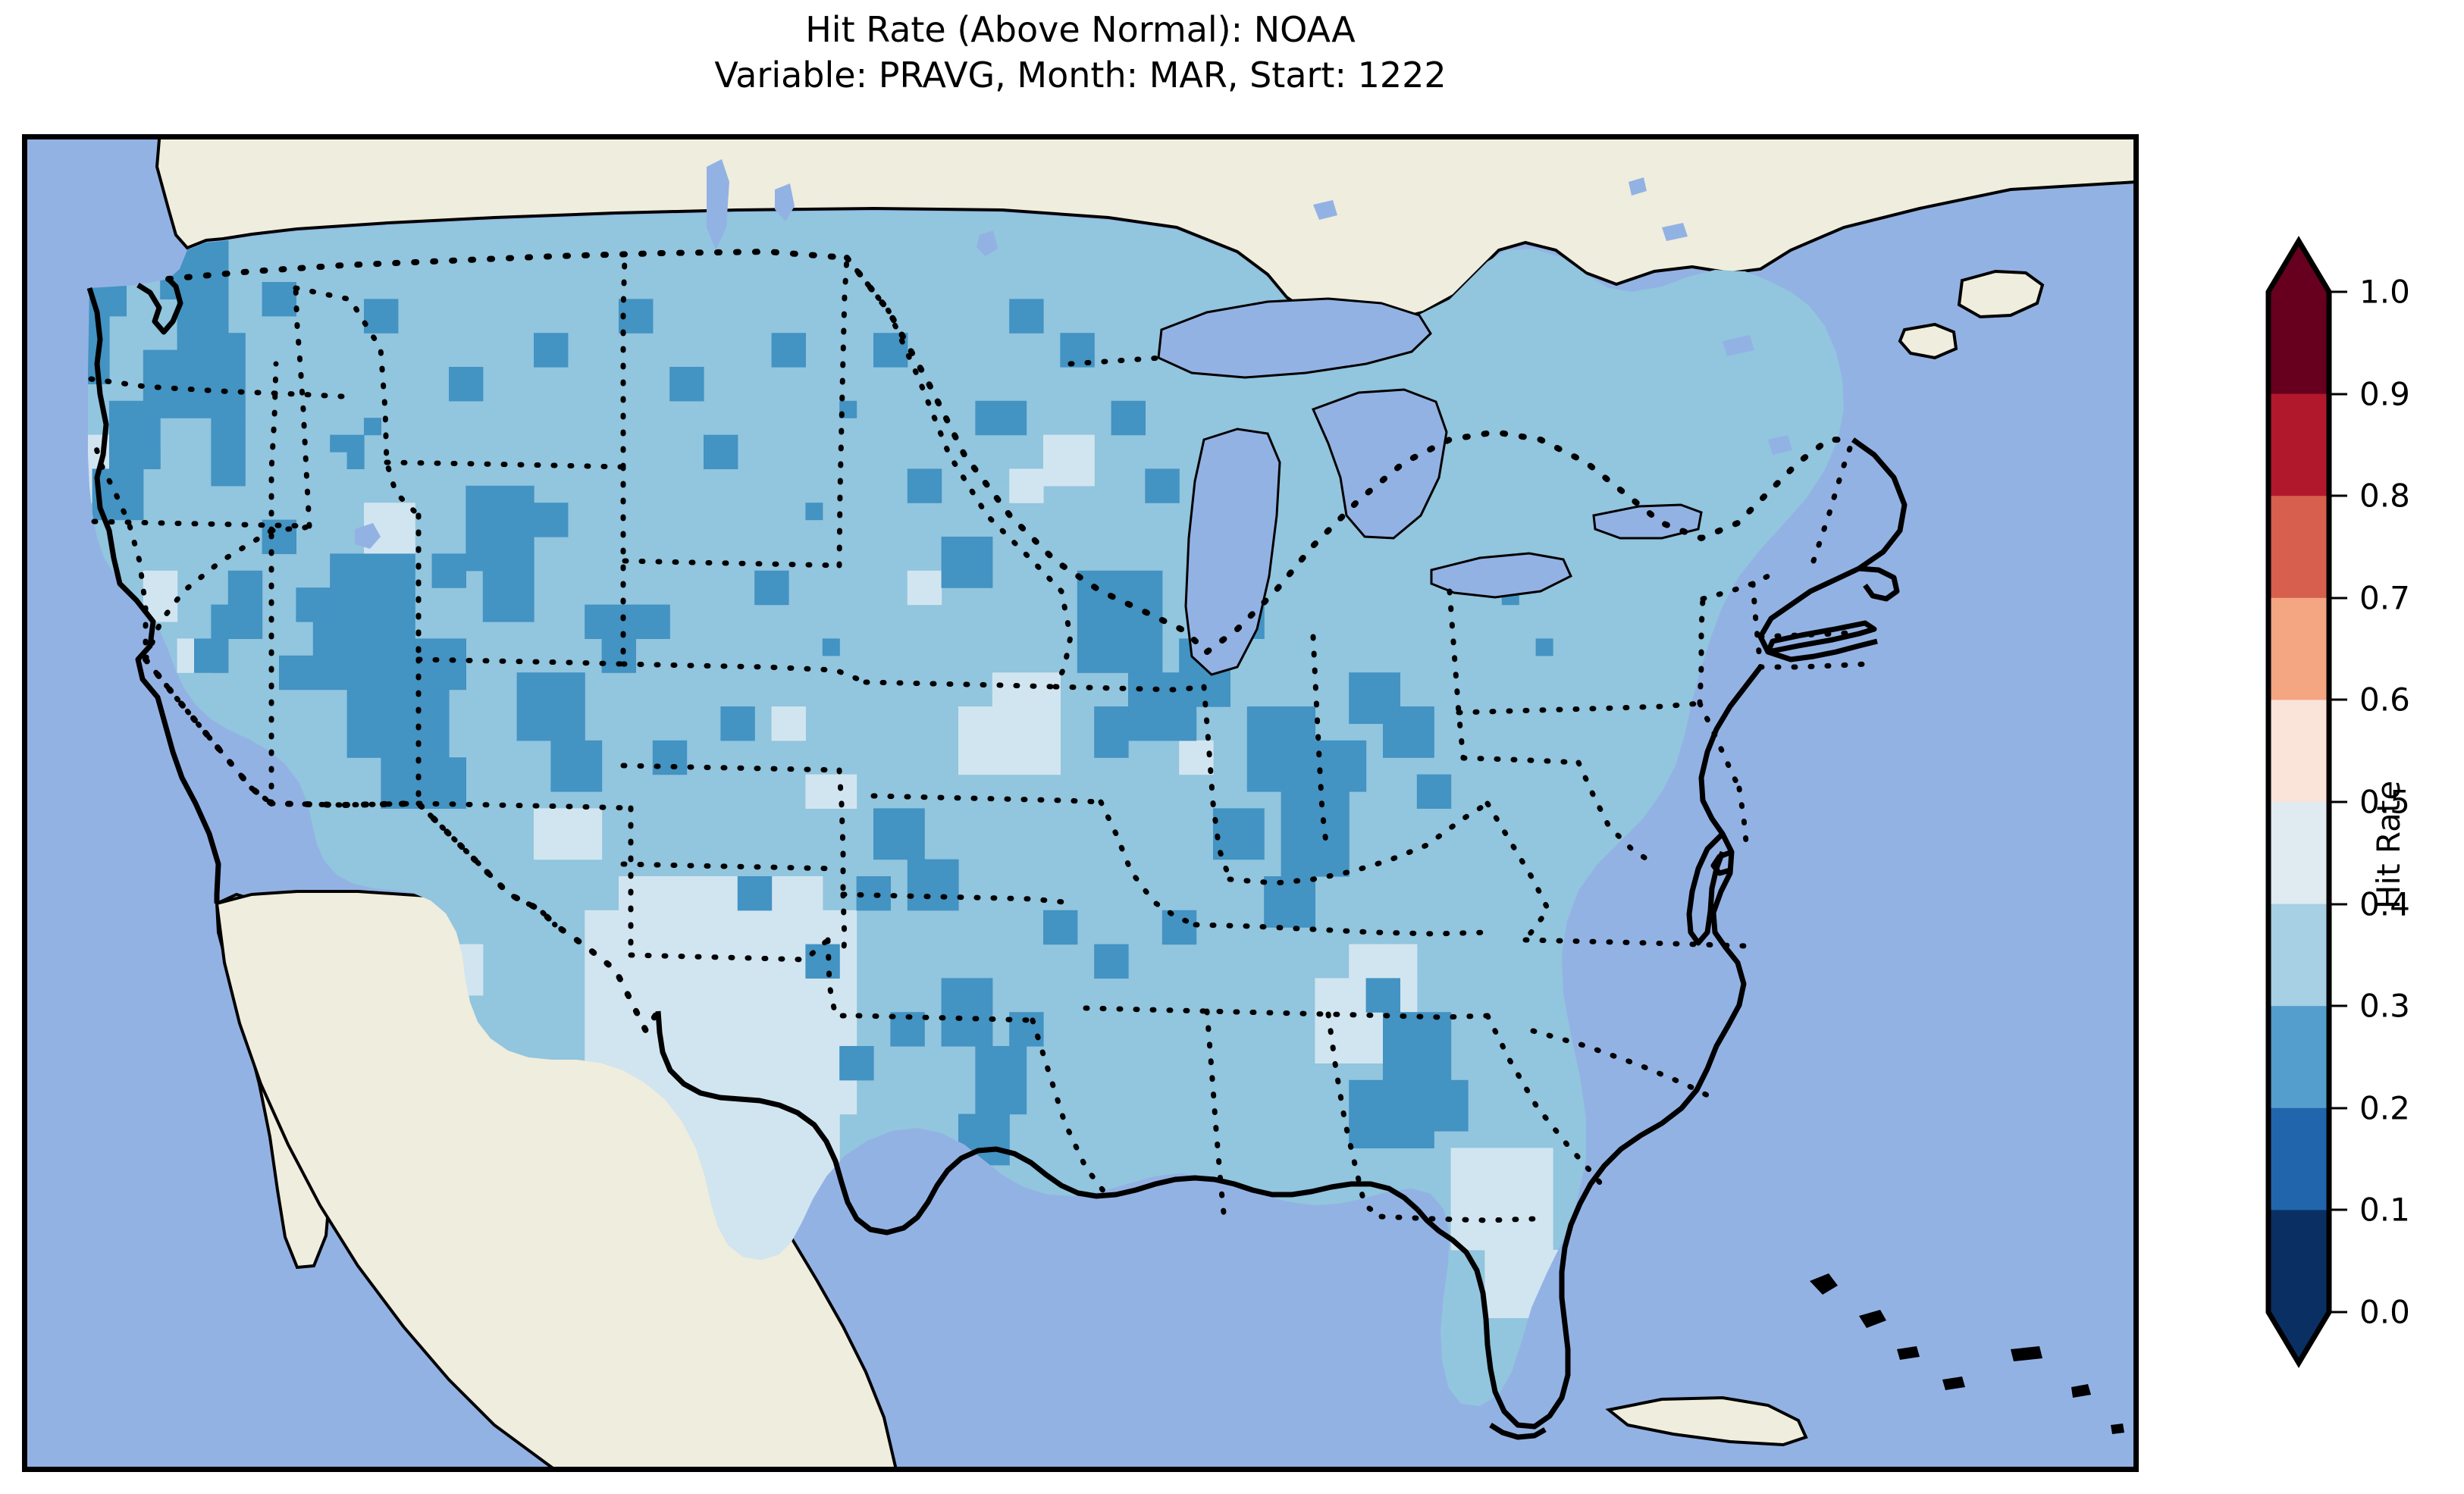 The height and width of the screenshot is (1494, 2464). I want to click on colorbar-extend-min, so click(2298, 1337).